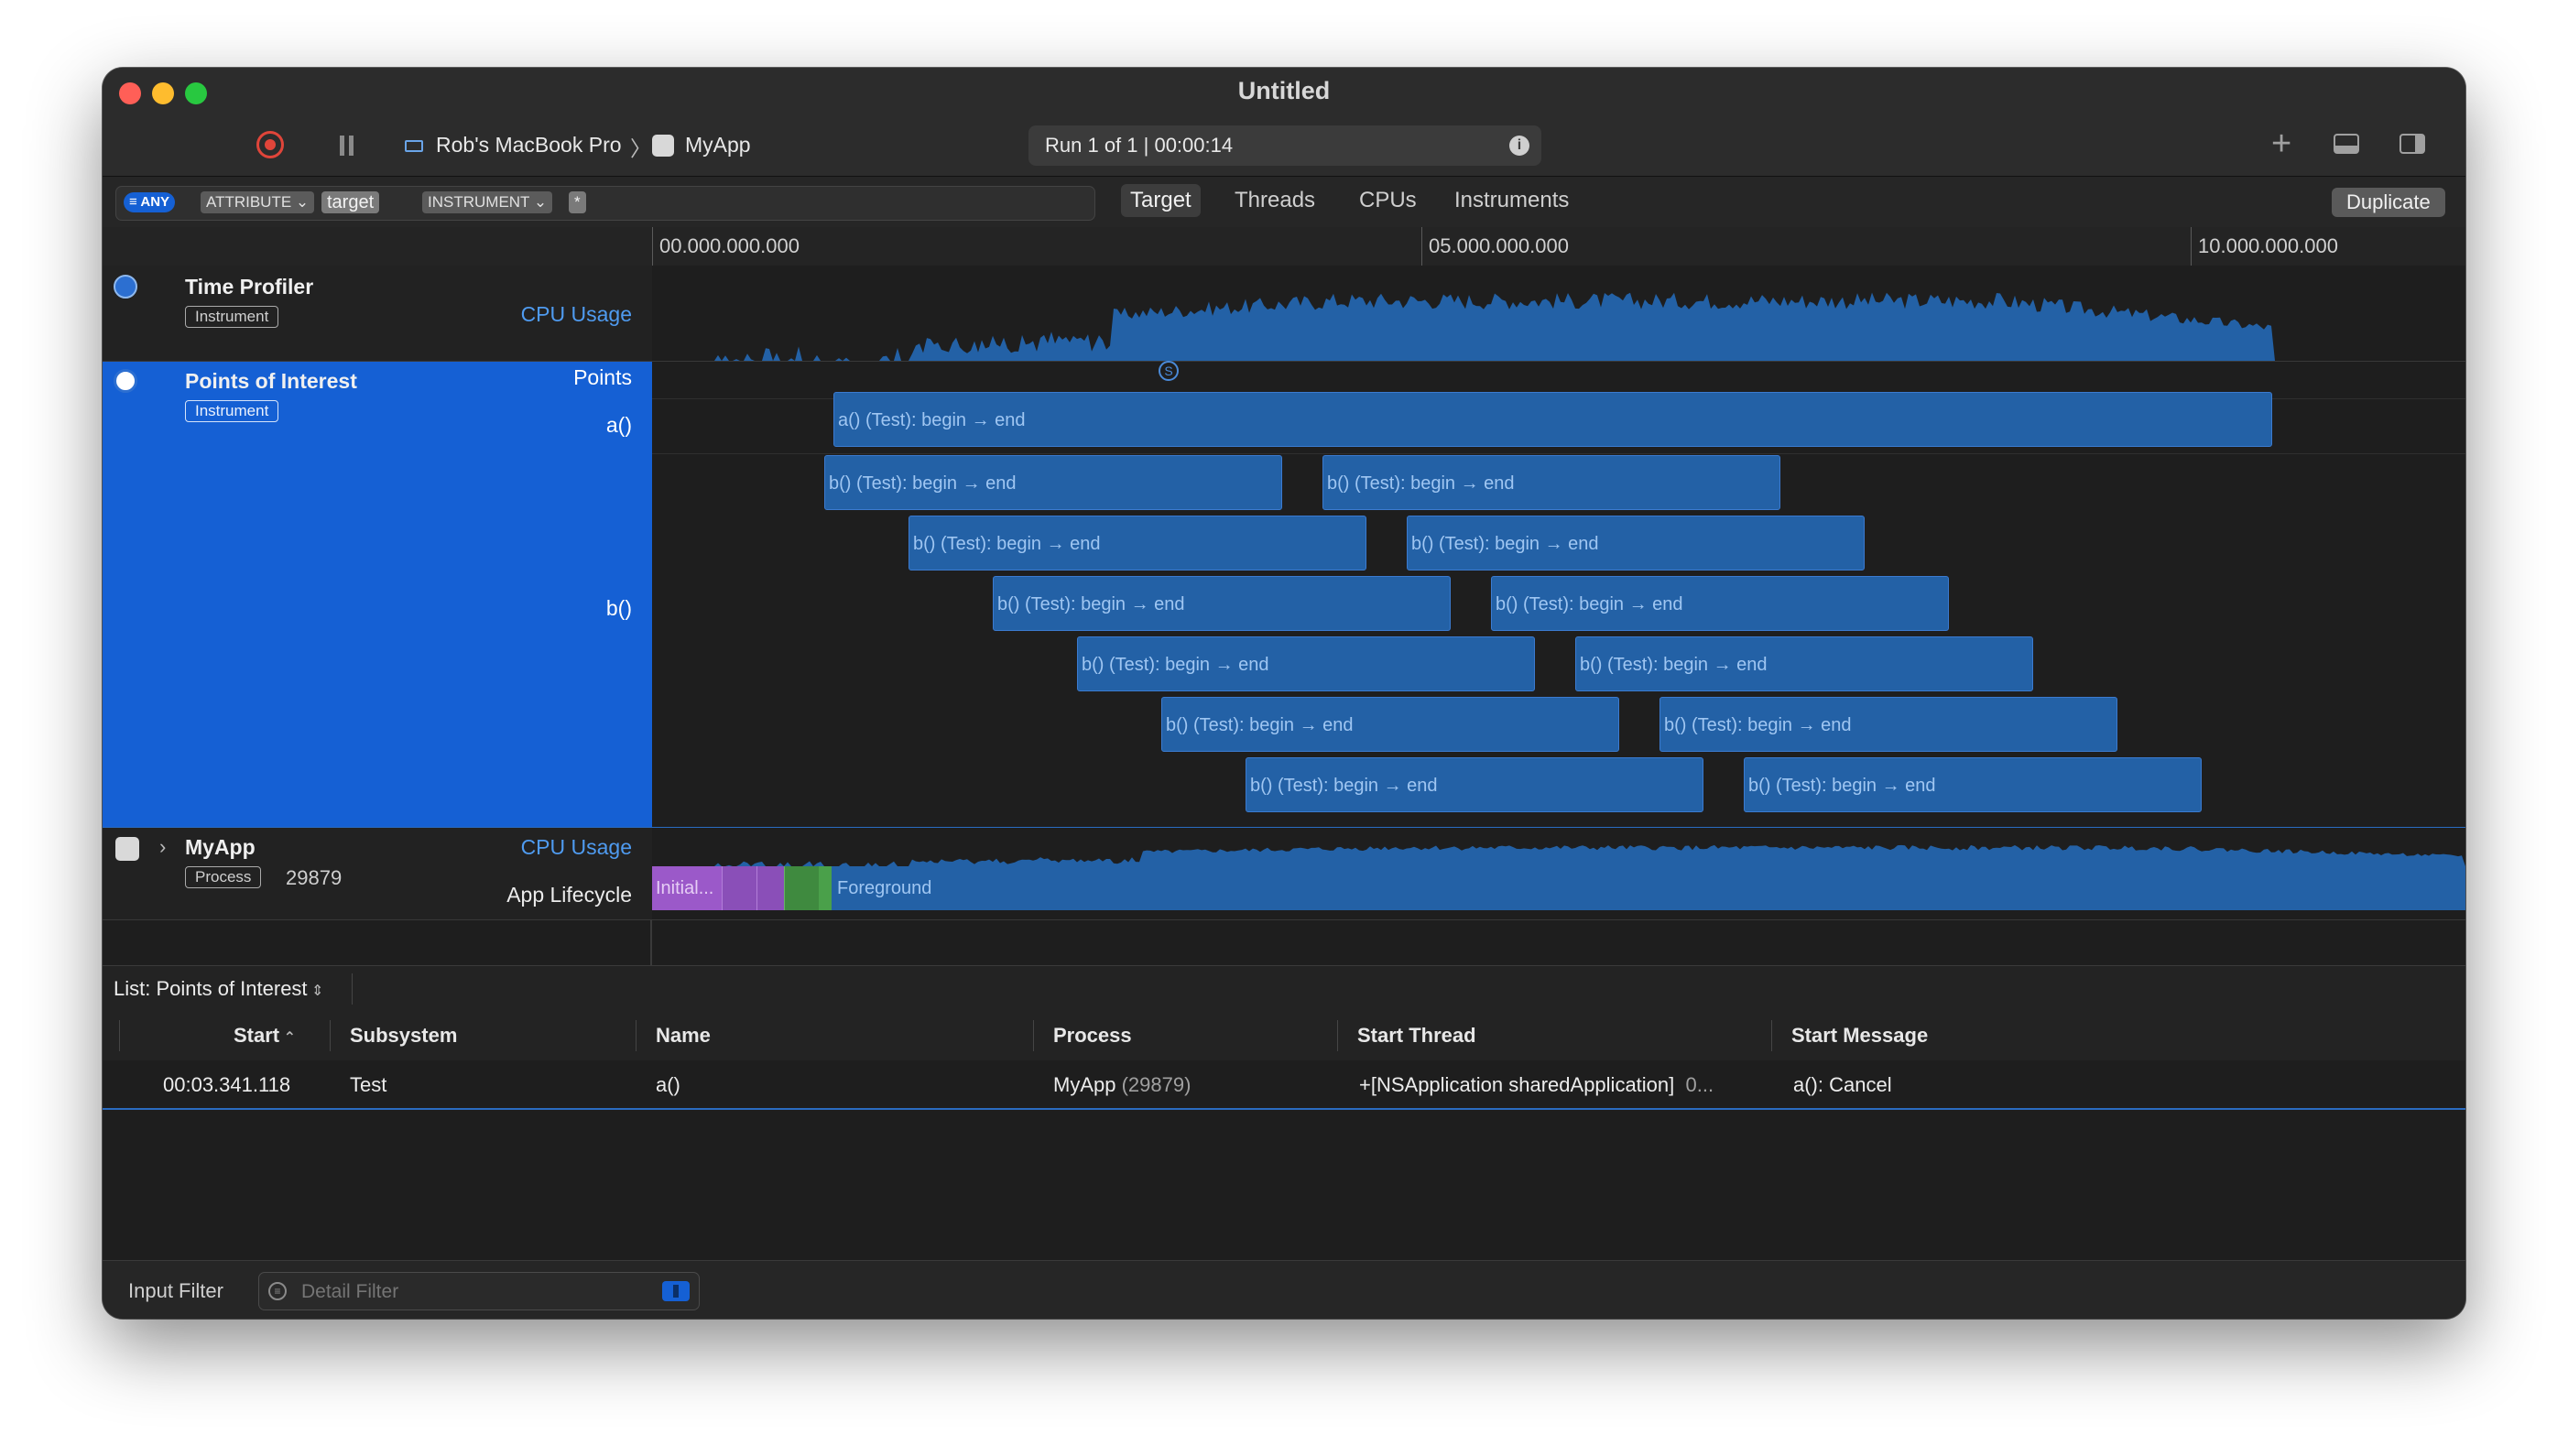  I want to click on point-of-interest-marker-icon: S, so click(1169, 371).